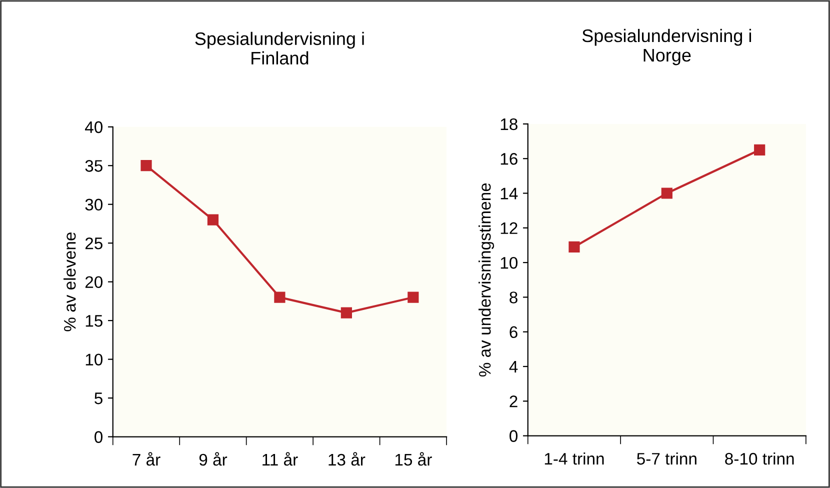 This screenshot has height=488, width=830. I want to click on x-tick-label: 15 år, so click(413, 459).